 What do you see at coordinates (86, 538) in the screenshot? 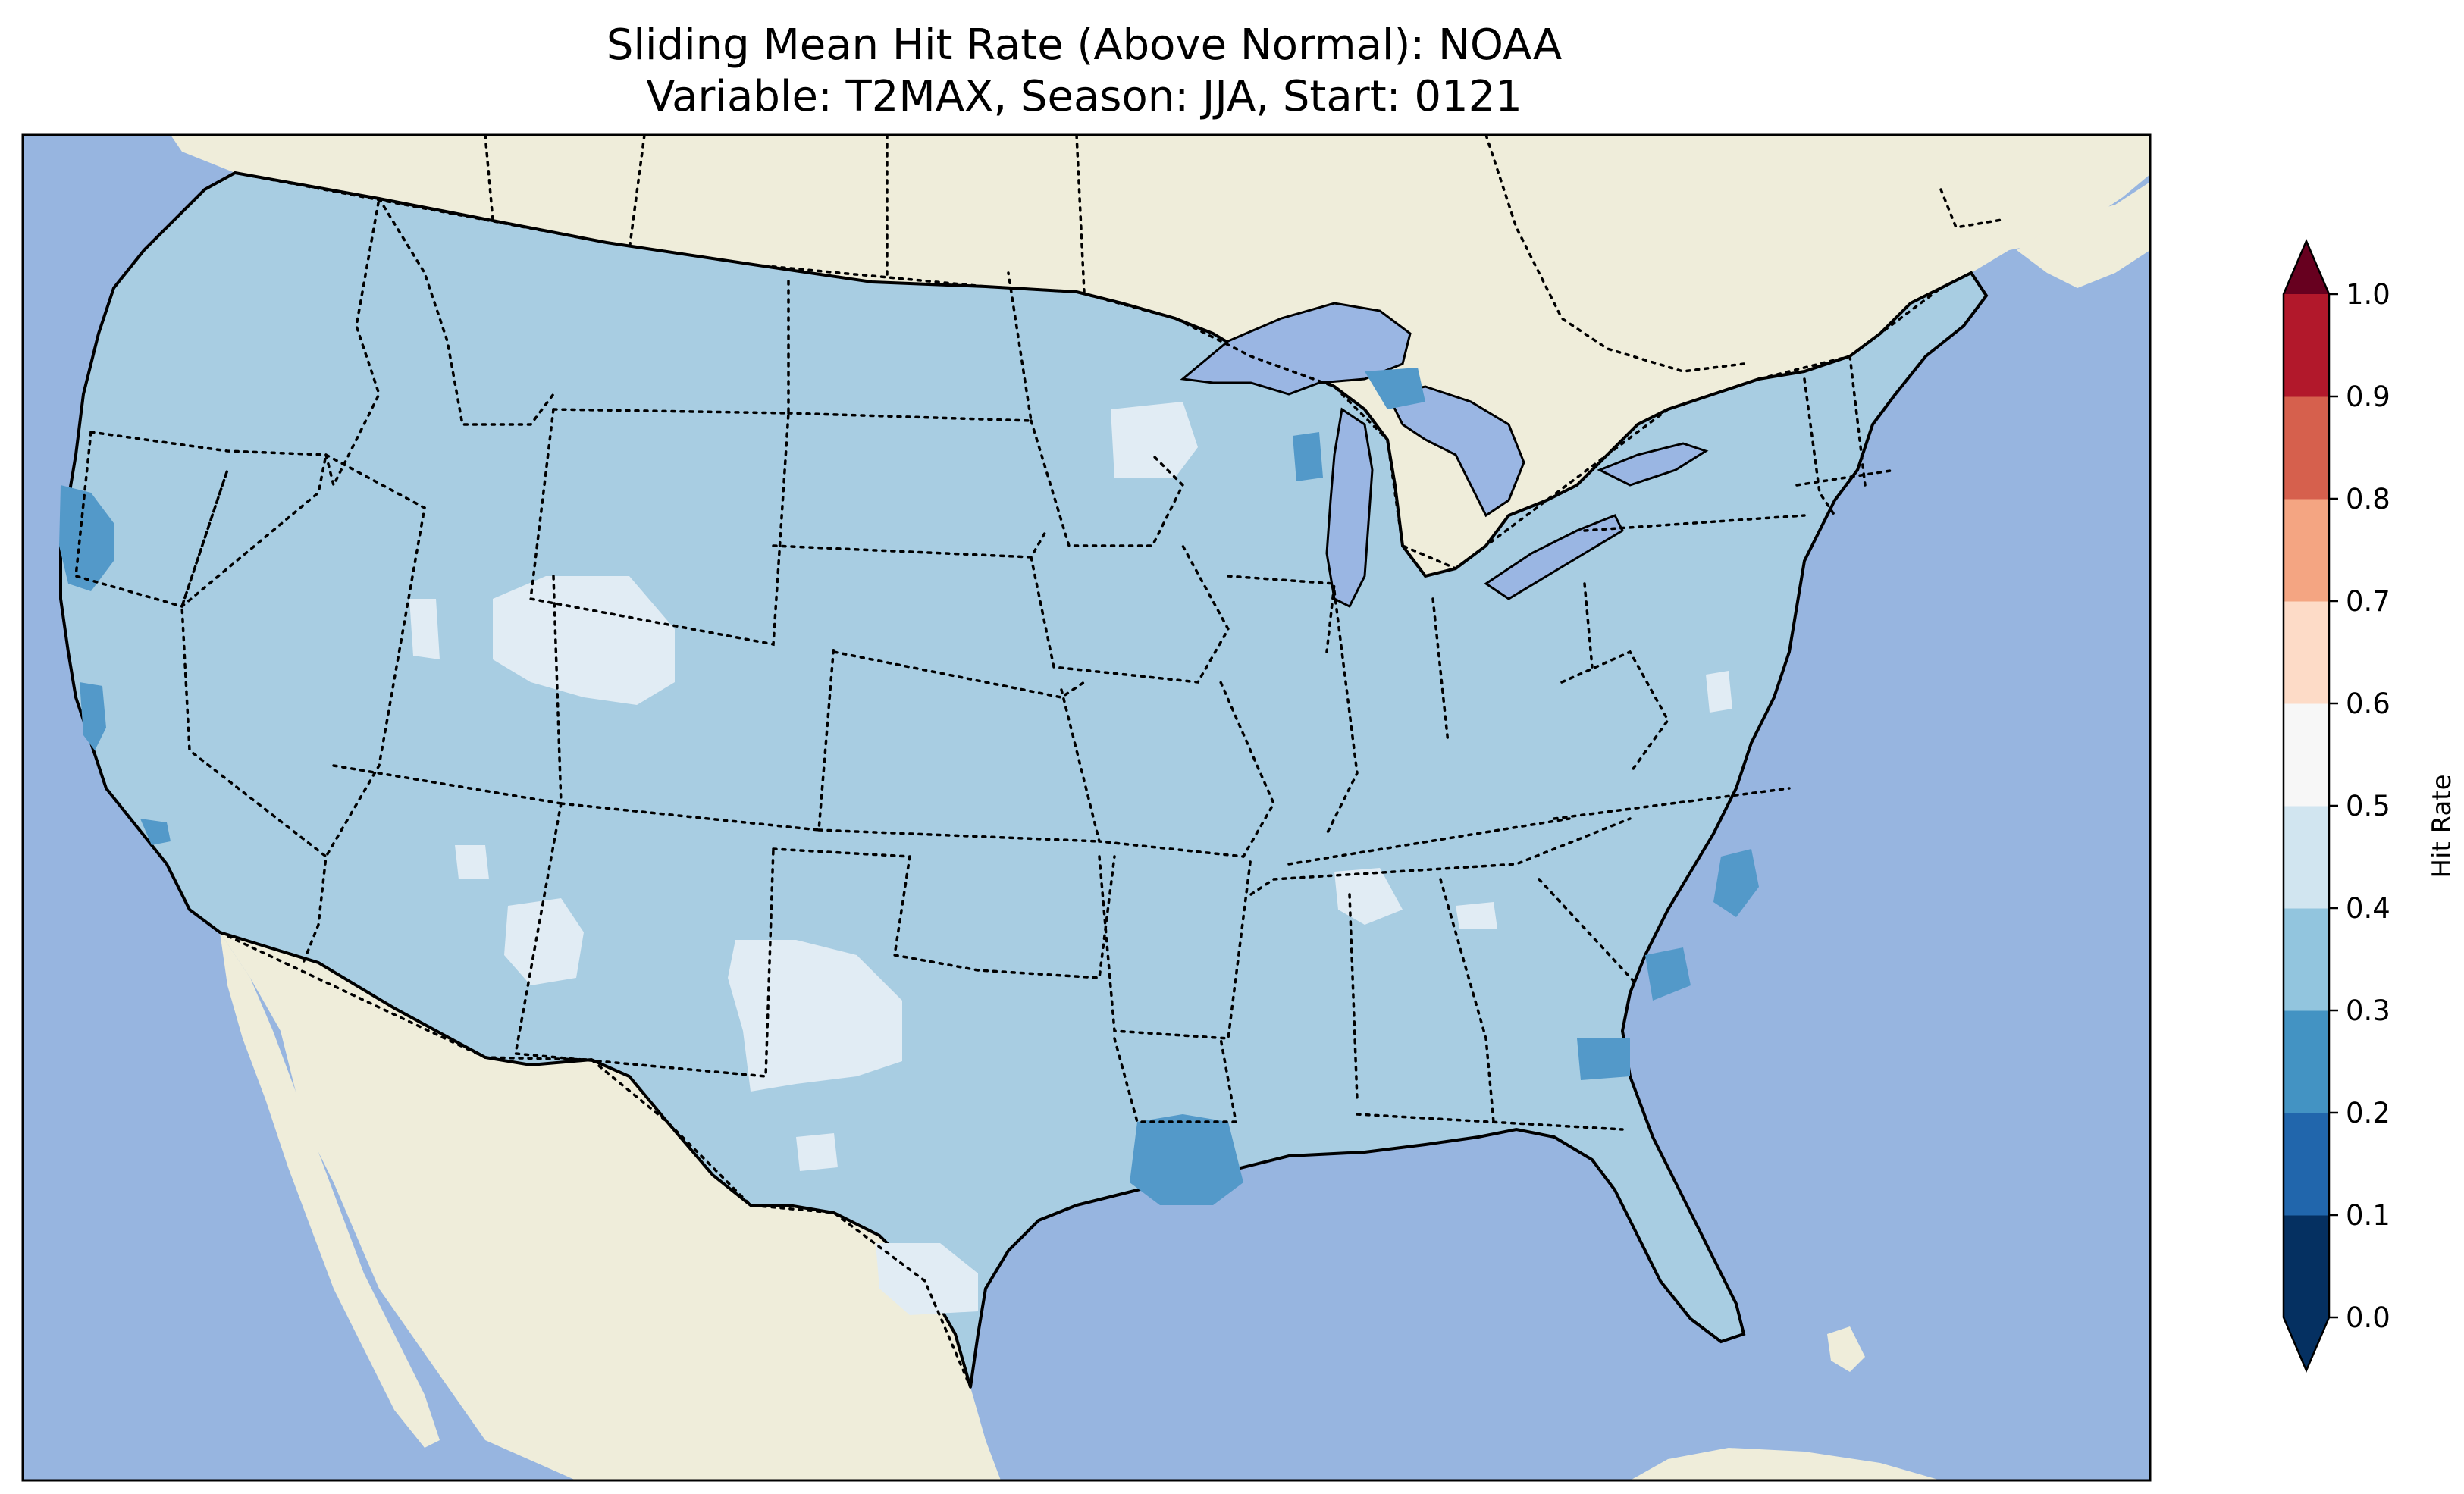
I see `patch-nca-coast` at bounding box center [86, 538].